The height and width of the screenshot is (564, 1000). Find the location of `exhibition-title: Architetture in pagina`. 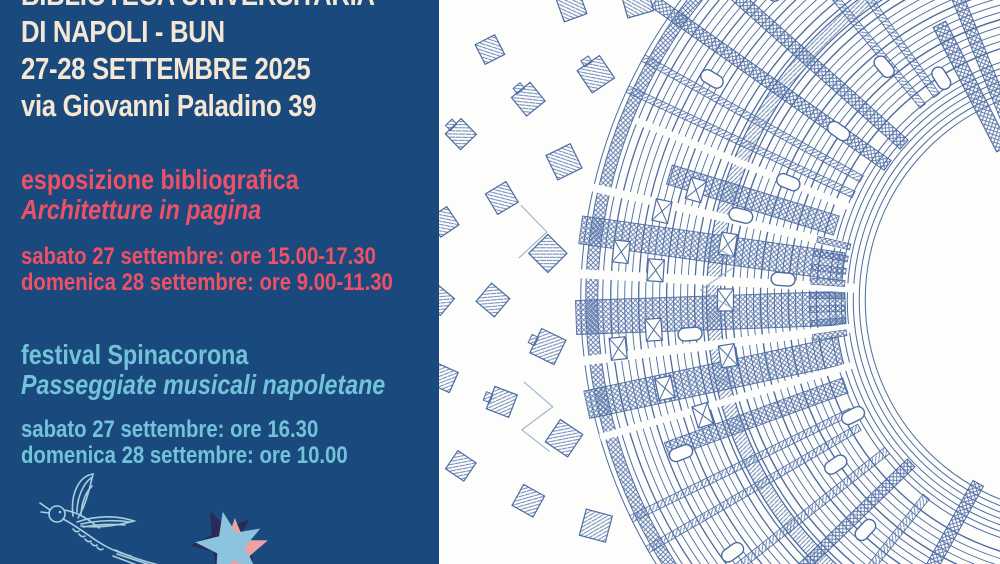

exhibition-title: Architetture in pagina is located at coordinates (141, 209).